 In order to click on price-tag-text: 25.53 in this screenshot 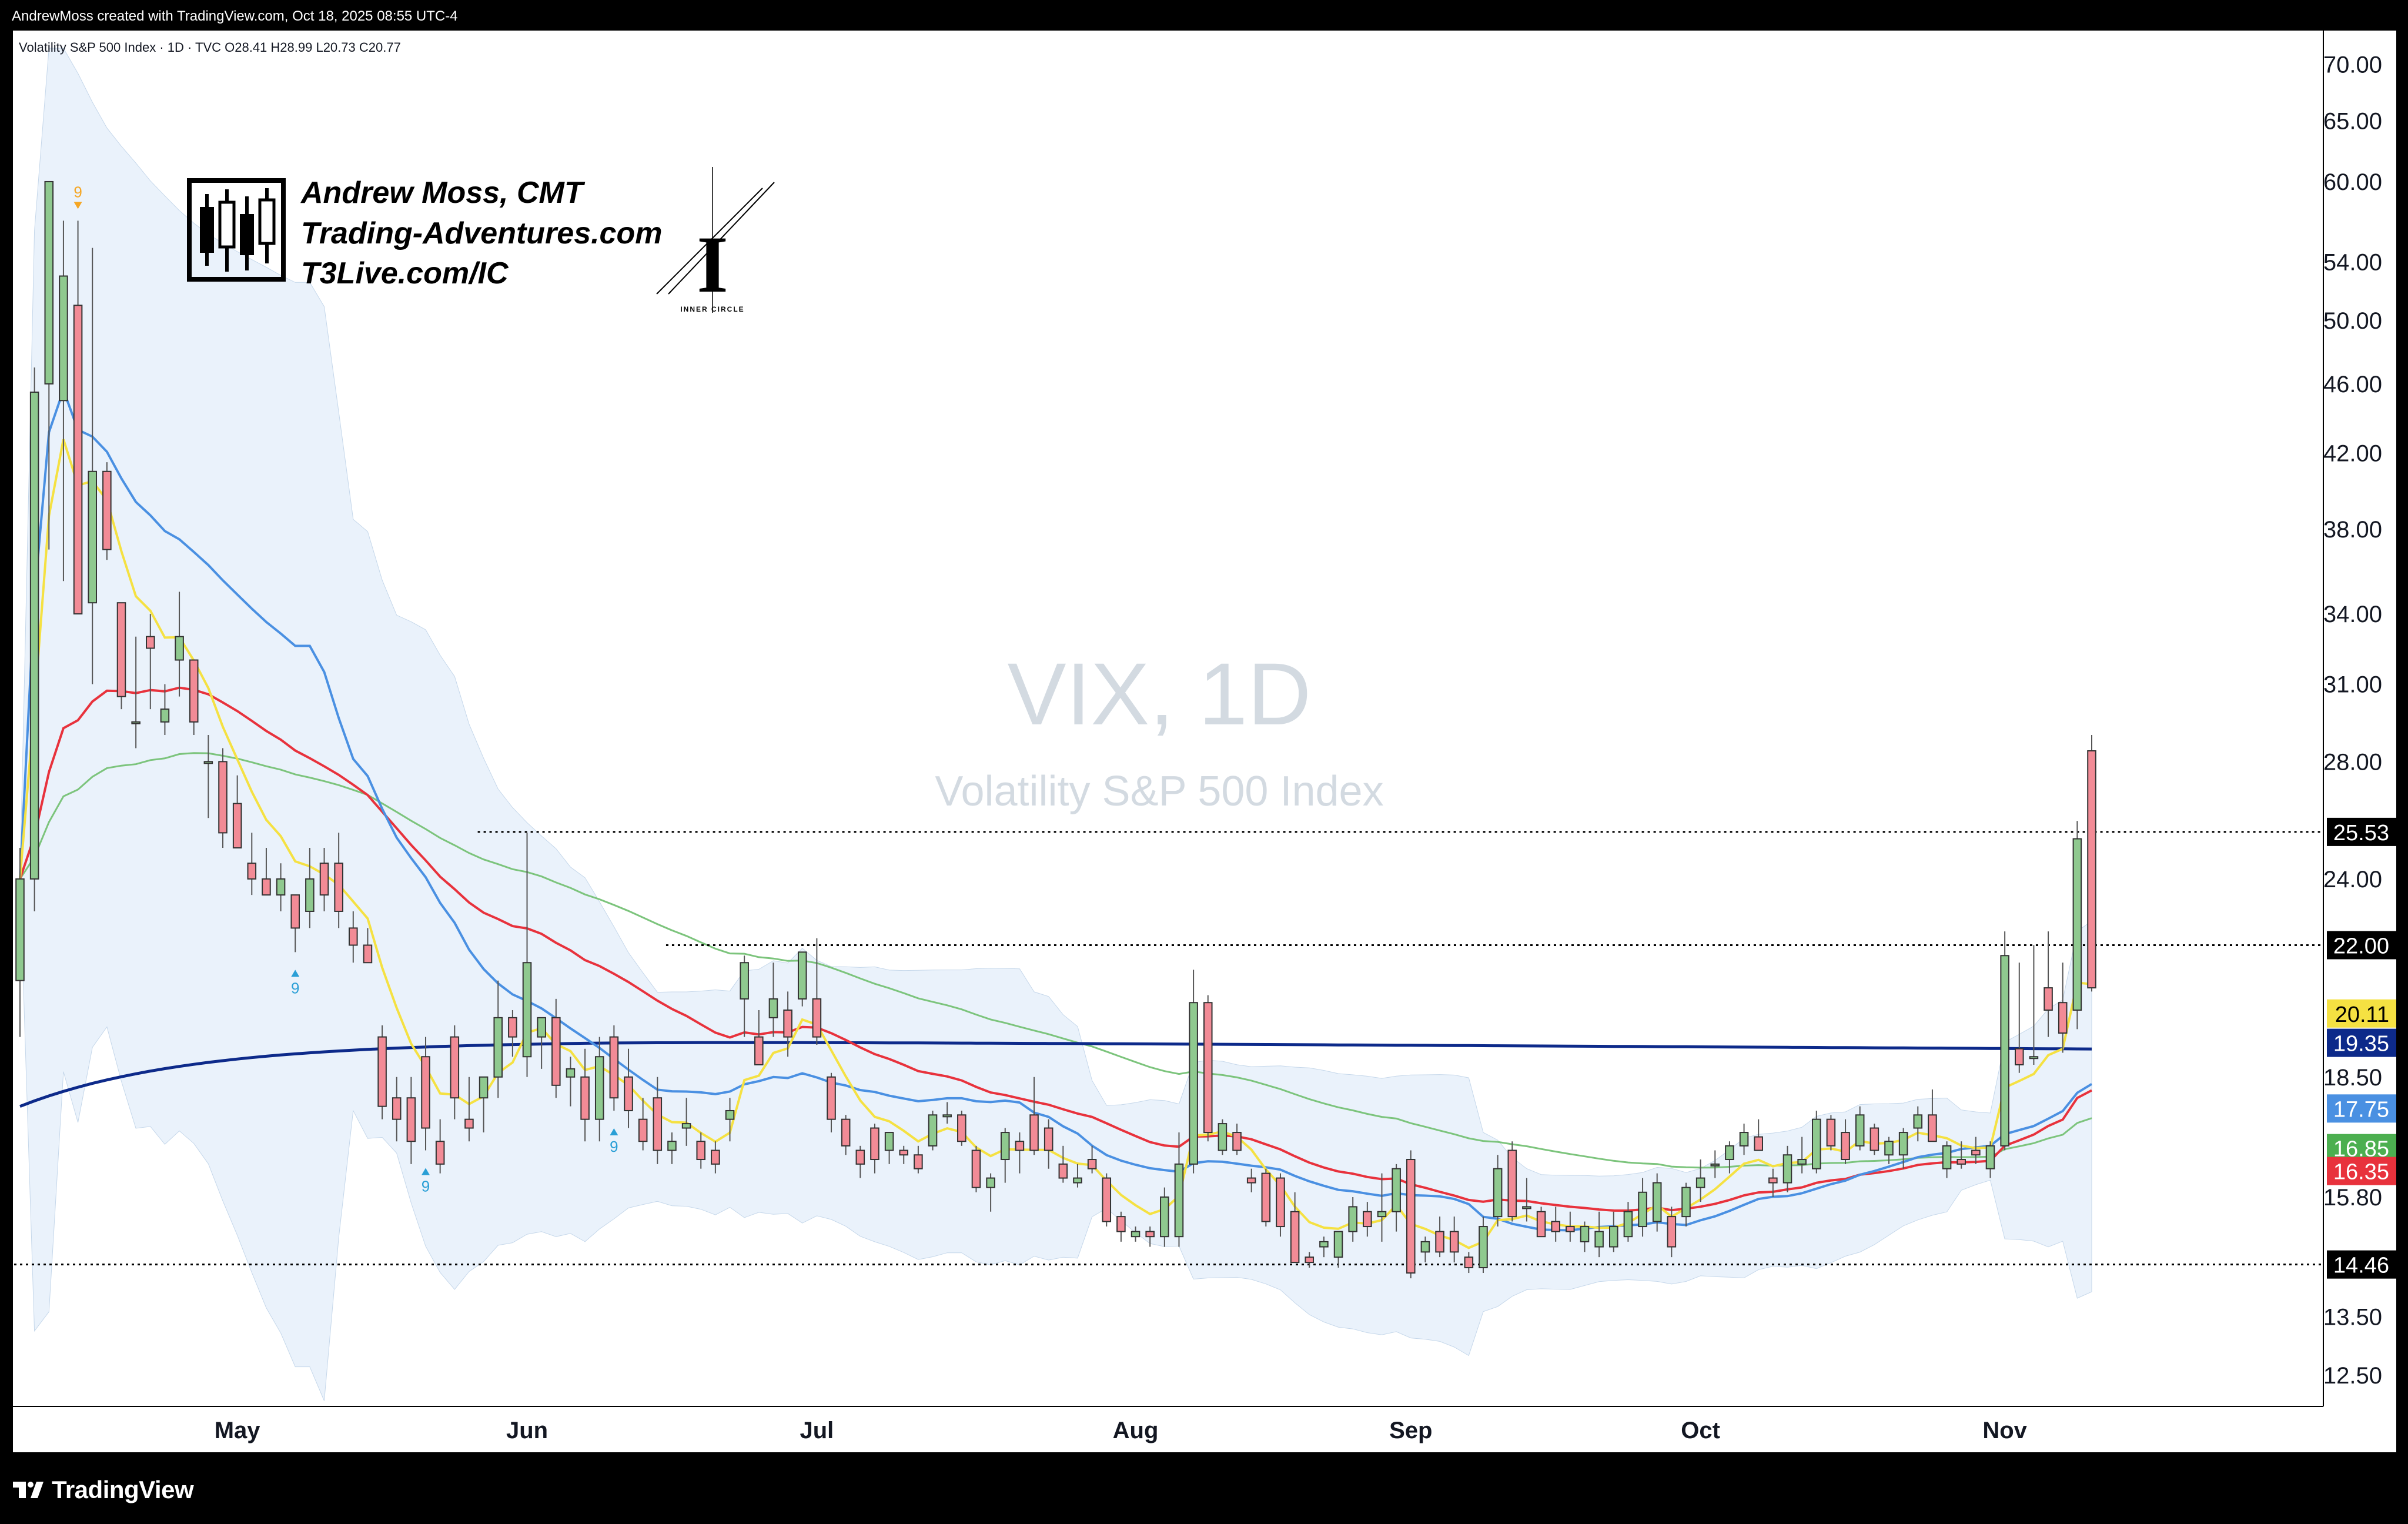, I will do `click(2361, 833)`.